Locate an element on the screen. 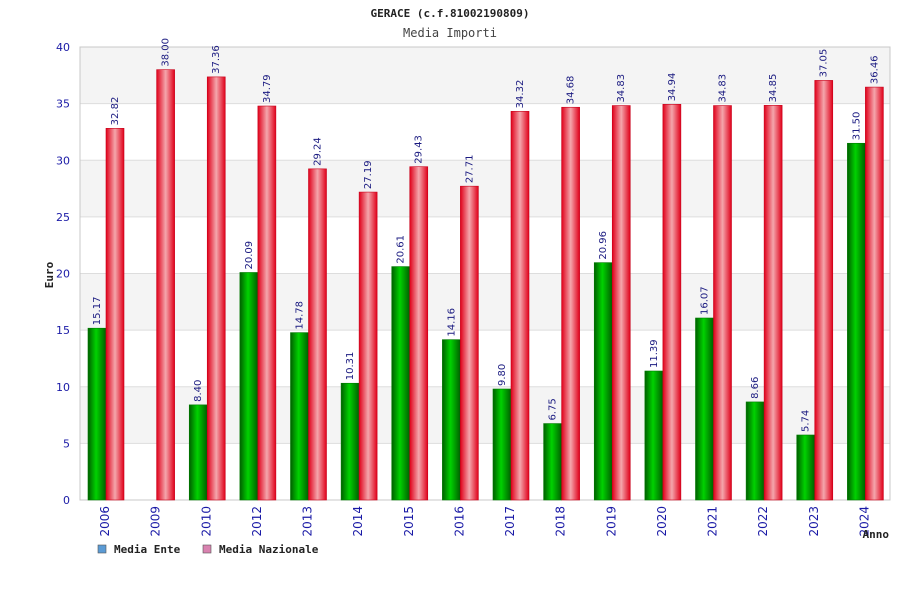  x-tick-label: 2021 is located at coordinates (713, 521).